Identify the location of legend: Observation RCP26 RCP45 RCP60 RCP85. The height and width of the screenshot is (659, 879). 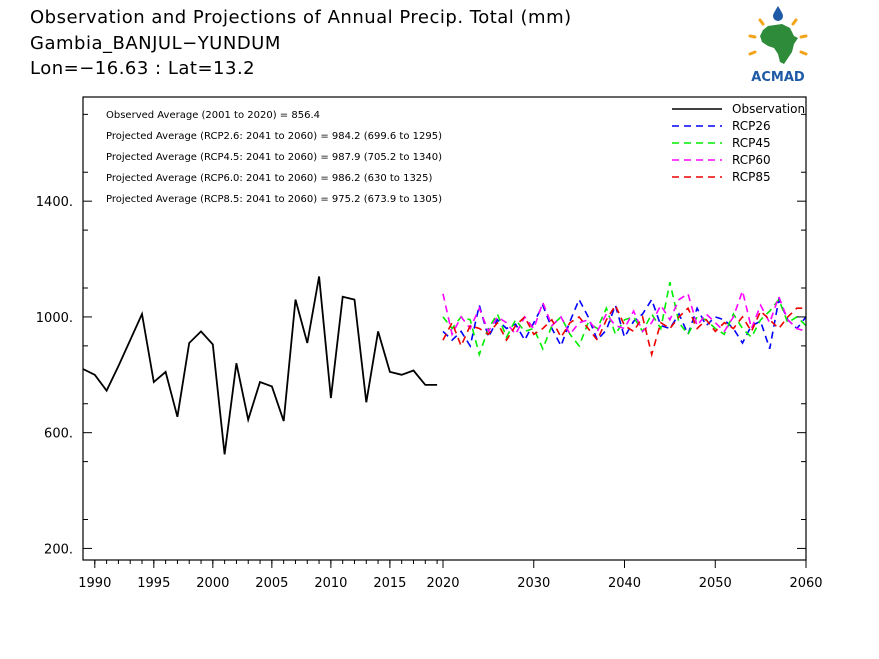
(738, 143).